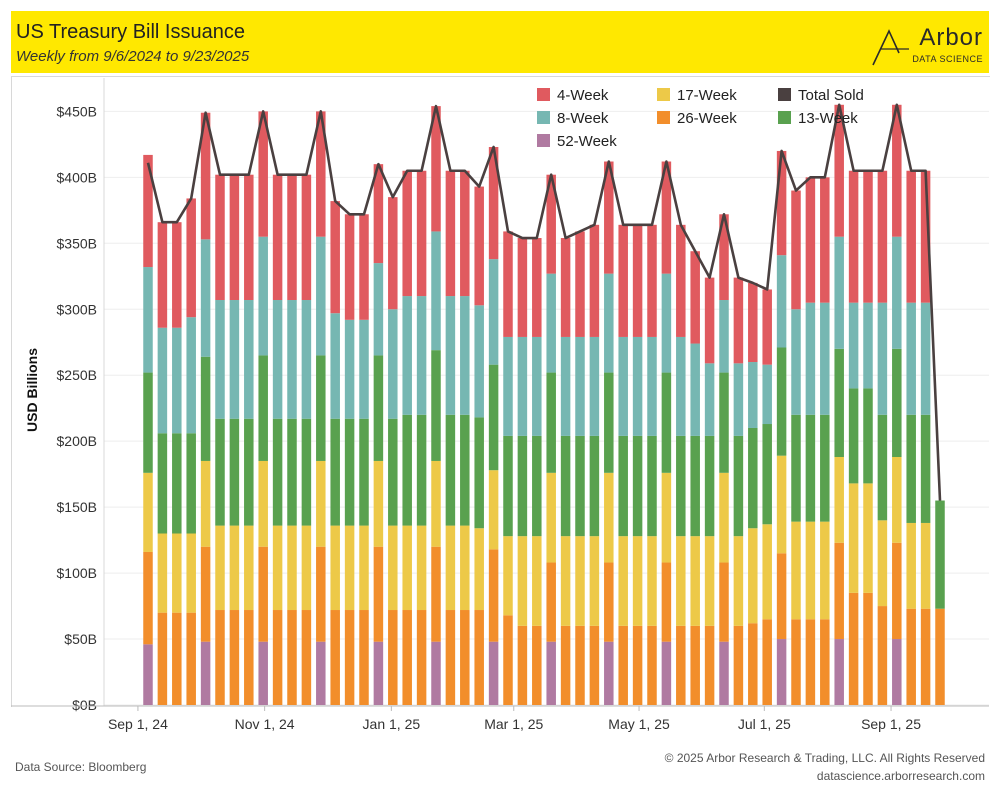 Image resolution: width=1000 pixels, height=800 pixels. What do you see at coordinates (32, 390) in the screenshot?
I see `y-axis-label: USD Billions` at bounding box center [32, 390].